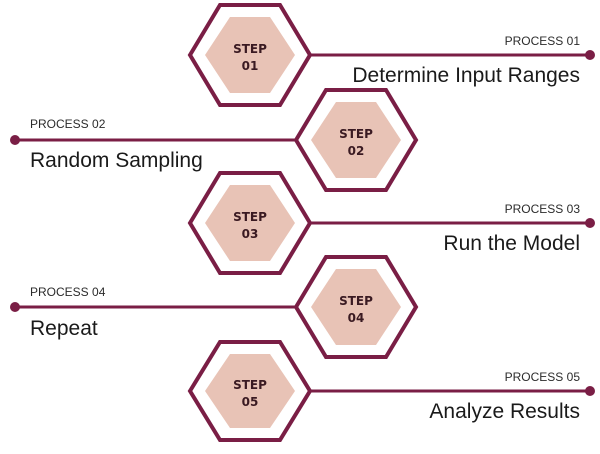 The width and height of the screenshot is (600, 454). What do you see at coordinates (466, 75) in the screenshot?
I see `process-01-title: Determine Input Ranges` at bounding box center [466, 75].